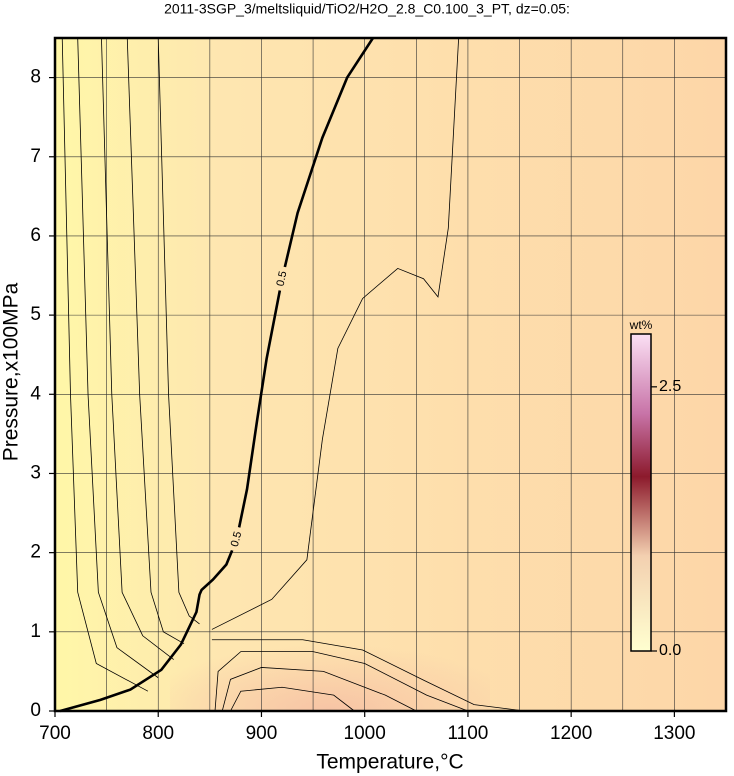 The image size is (734, 776). I want to click on y-tick-label: 5, so click(35, 314).